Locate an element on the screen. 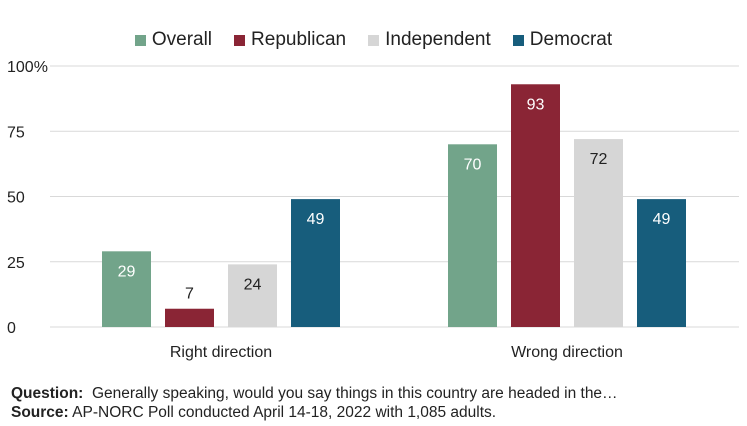 The height and width of the screenshot is (426, 747). y-tick-label: 0 is located at coordinates (11, 328).